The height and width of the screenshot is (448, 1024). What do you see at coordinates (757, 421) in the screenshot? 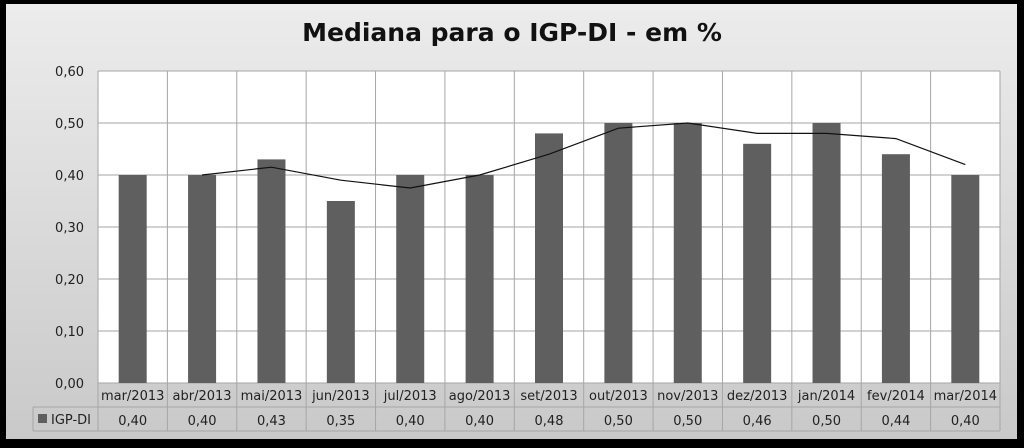
I see `data-table-value: 0,46` at bounding box center [757, 421].